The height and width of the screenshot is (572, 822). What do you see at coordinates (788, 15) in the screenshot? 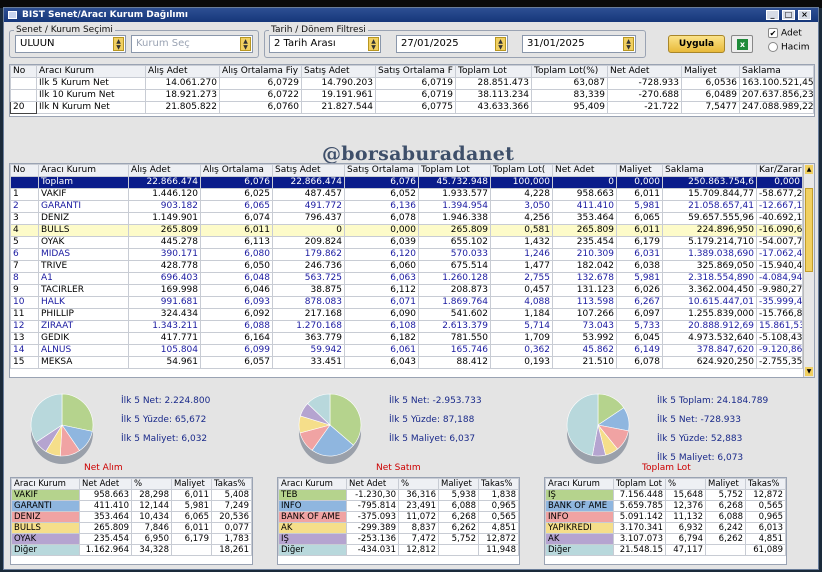
I see `maximize-button: □` at bounding box center [788, 15].